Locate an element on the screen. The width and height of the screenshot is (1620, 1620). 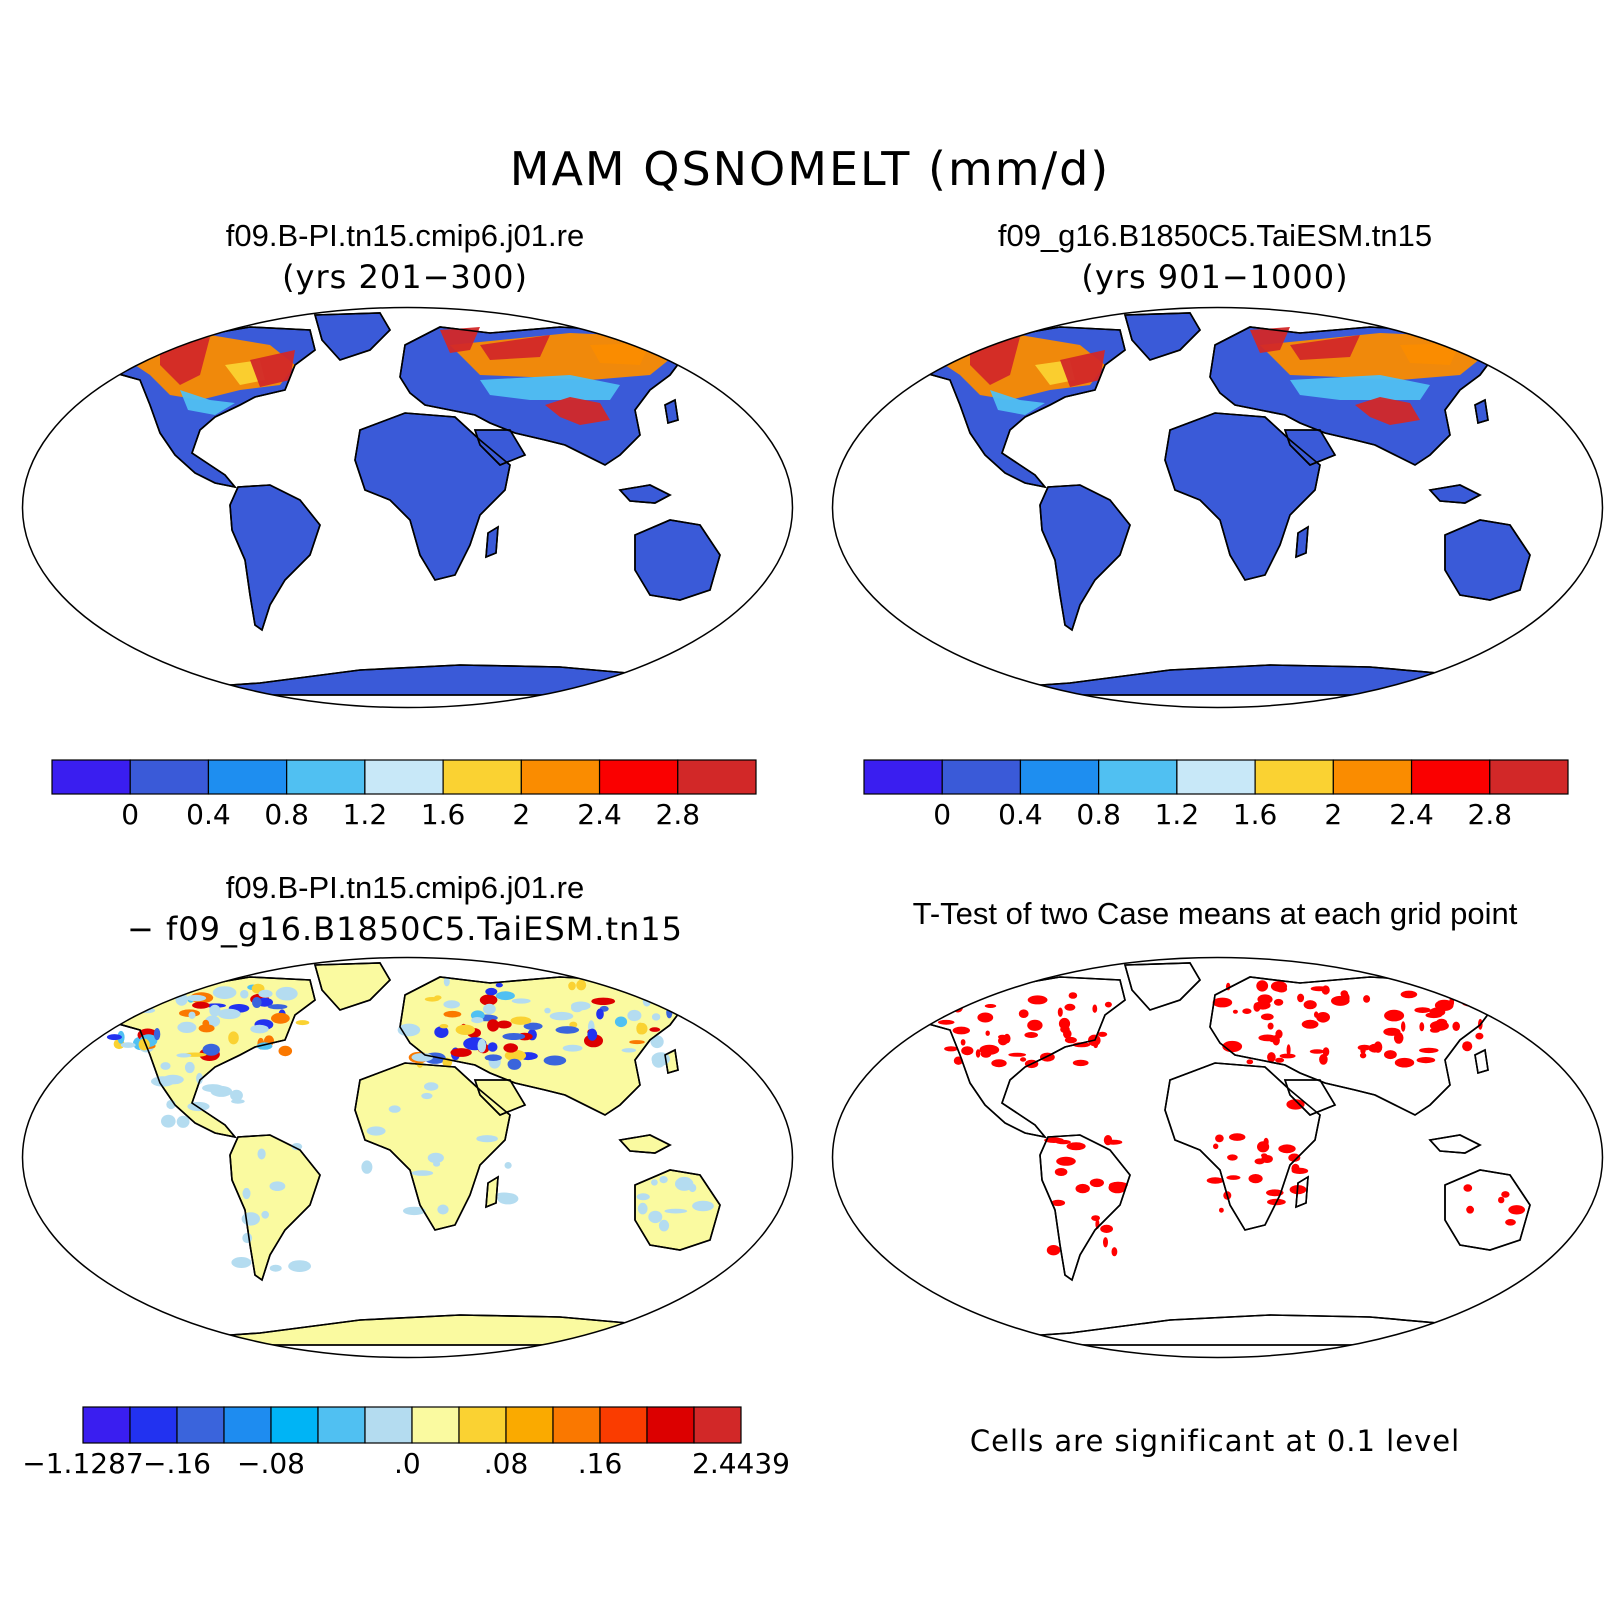
colorbar-tick-label: 2.4439 is located at coordinates (741, 1463).